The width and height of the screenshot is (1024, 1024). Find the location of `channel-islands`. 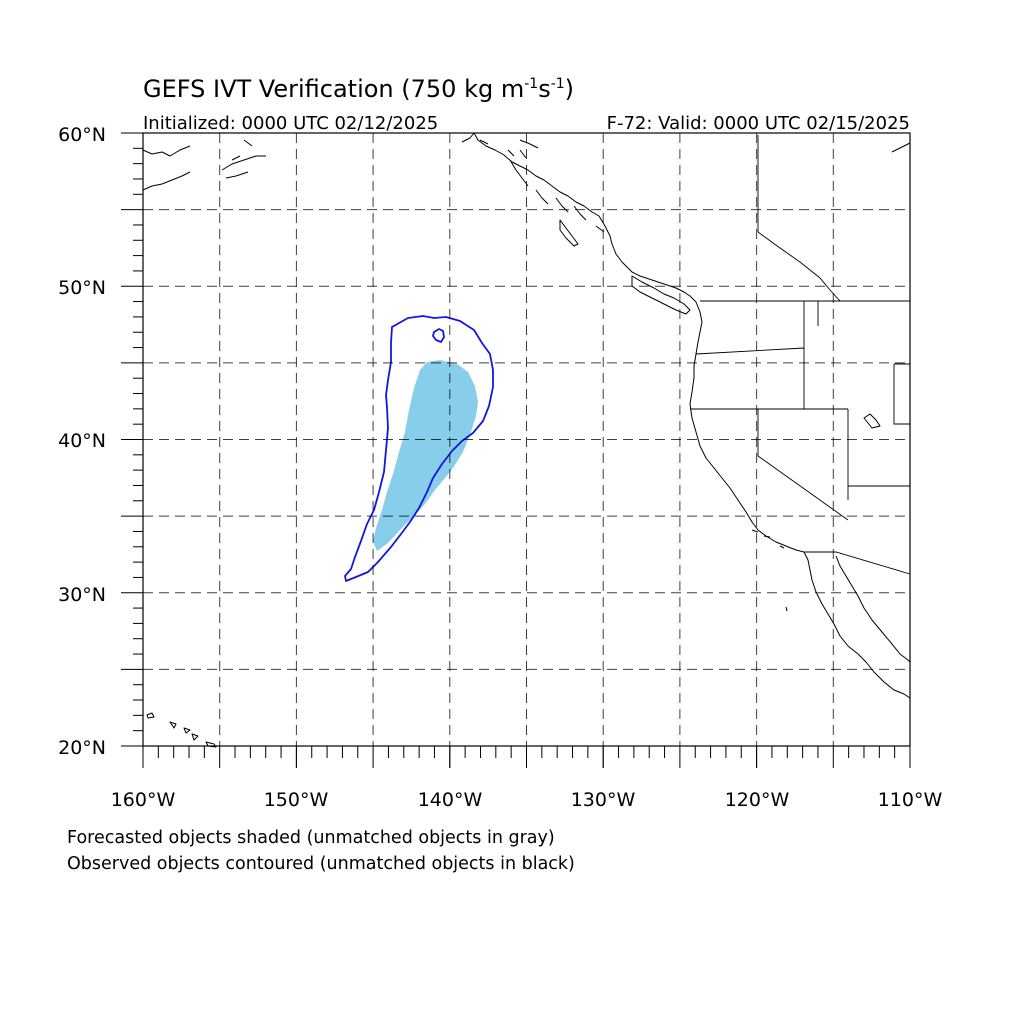

channel-islands is located at coordinates (768, 539).